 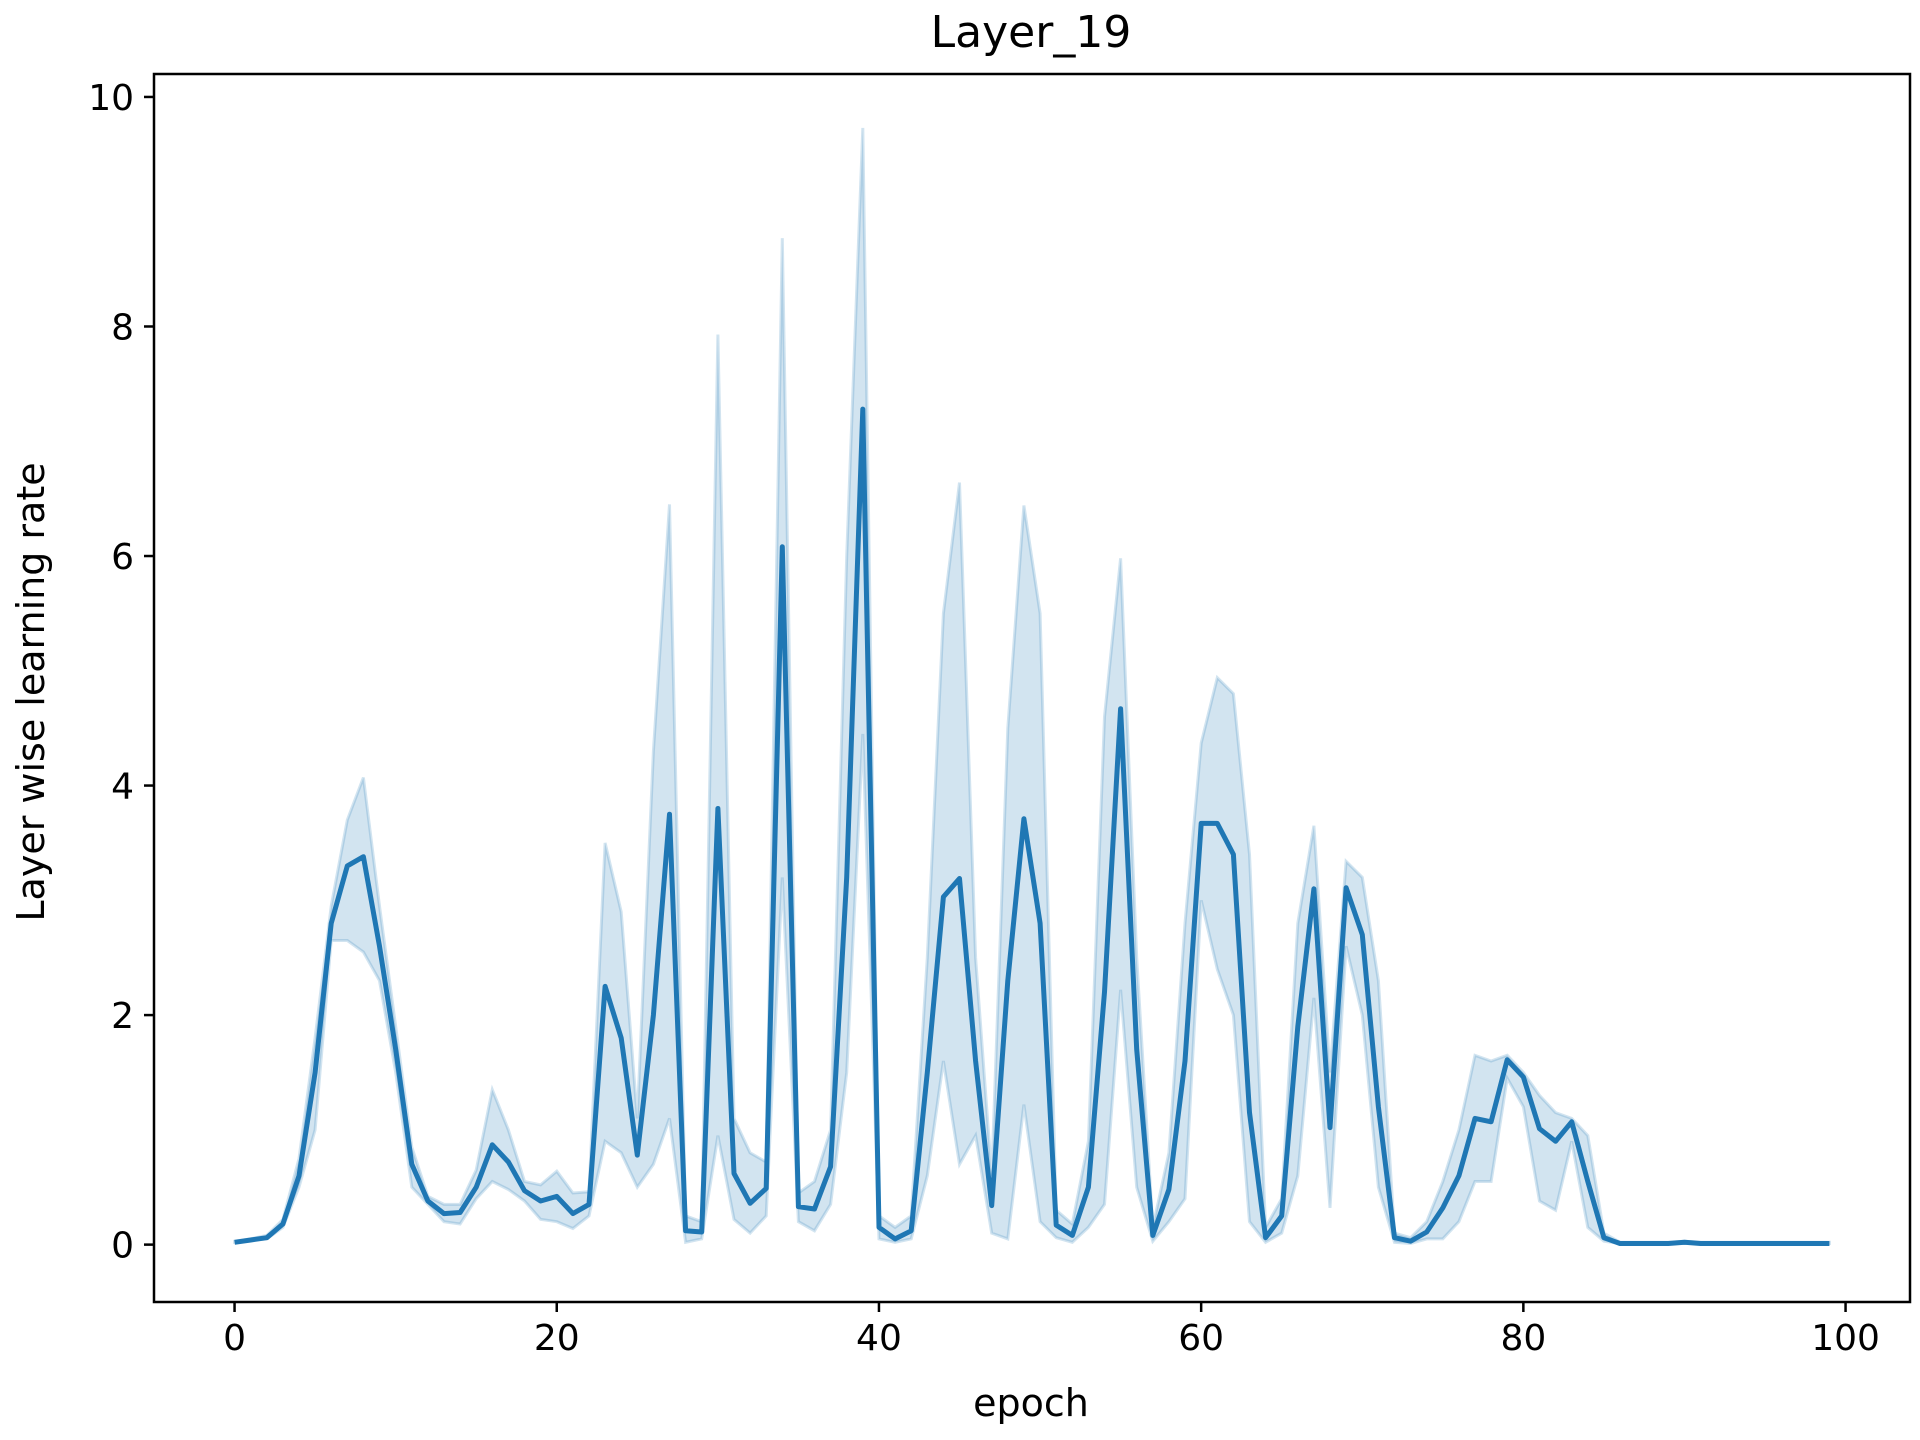 I want to click on chart-title: Layer_19, so click(x=1031, y=32).